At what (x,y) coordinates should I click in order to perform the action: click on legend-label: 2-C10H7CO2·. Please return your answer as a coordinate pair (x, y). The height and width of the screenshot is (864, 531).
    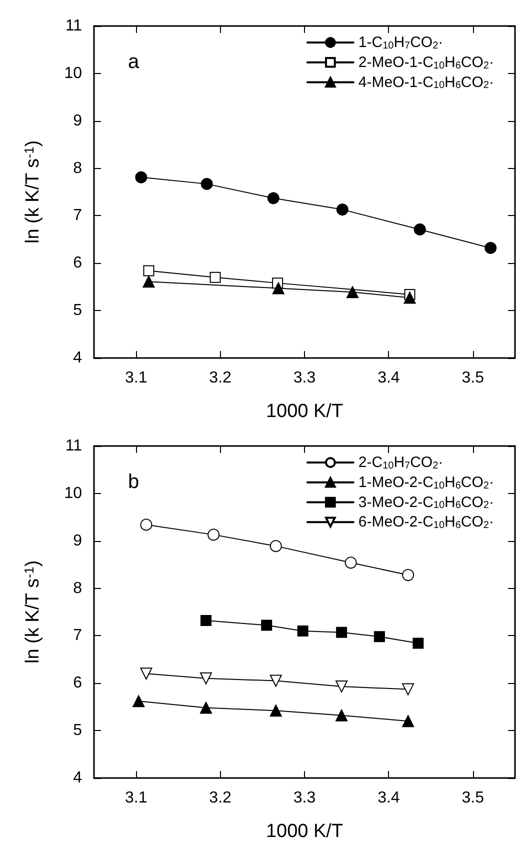
    Looking at the image, I should click on (401, 463).